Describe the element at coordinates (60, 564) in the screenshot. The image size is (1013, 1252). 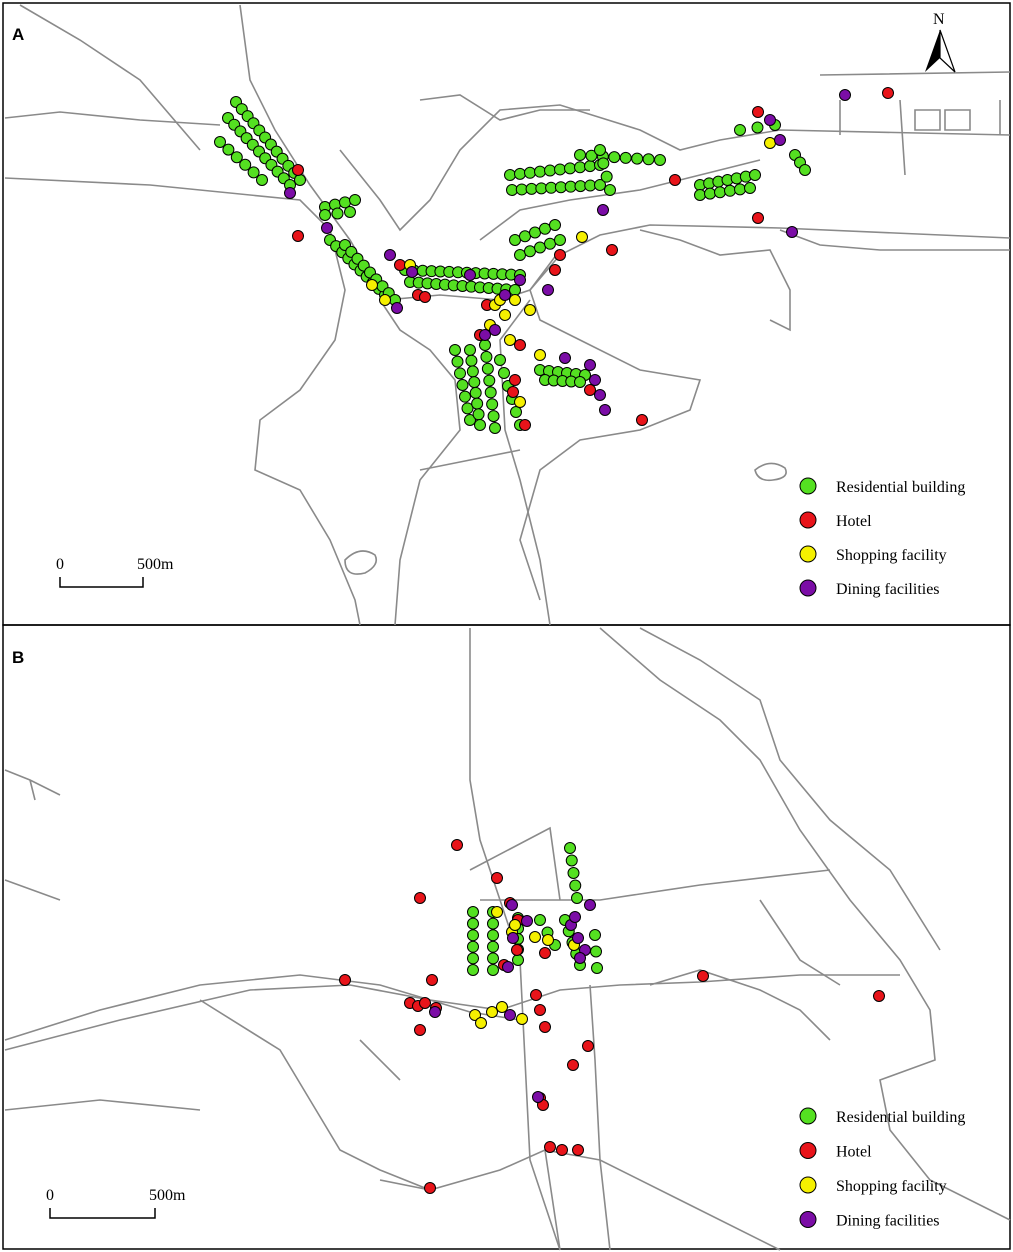
I see `scale-label: 0` at that location.